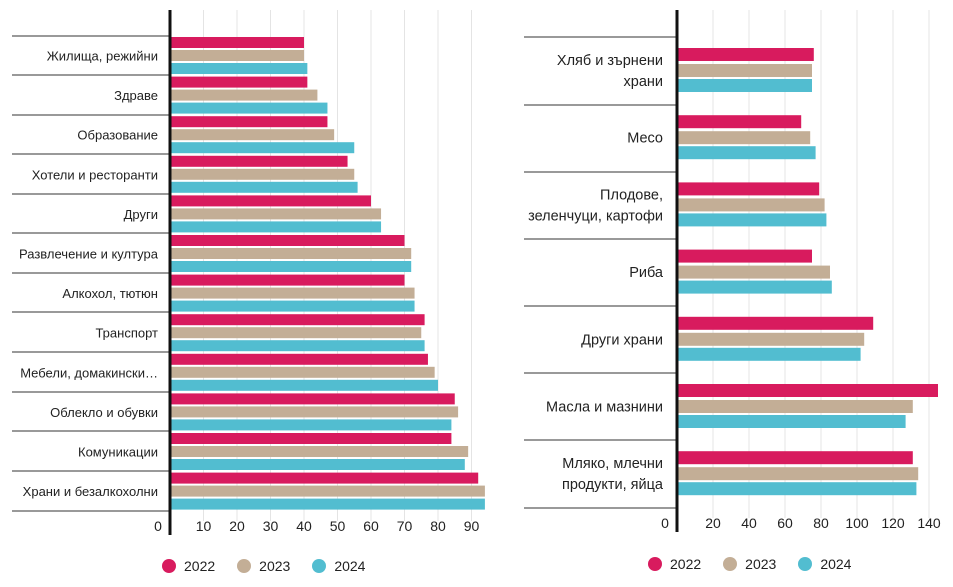  I want to click on category-label: Комуникации, so click(118, 452).